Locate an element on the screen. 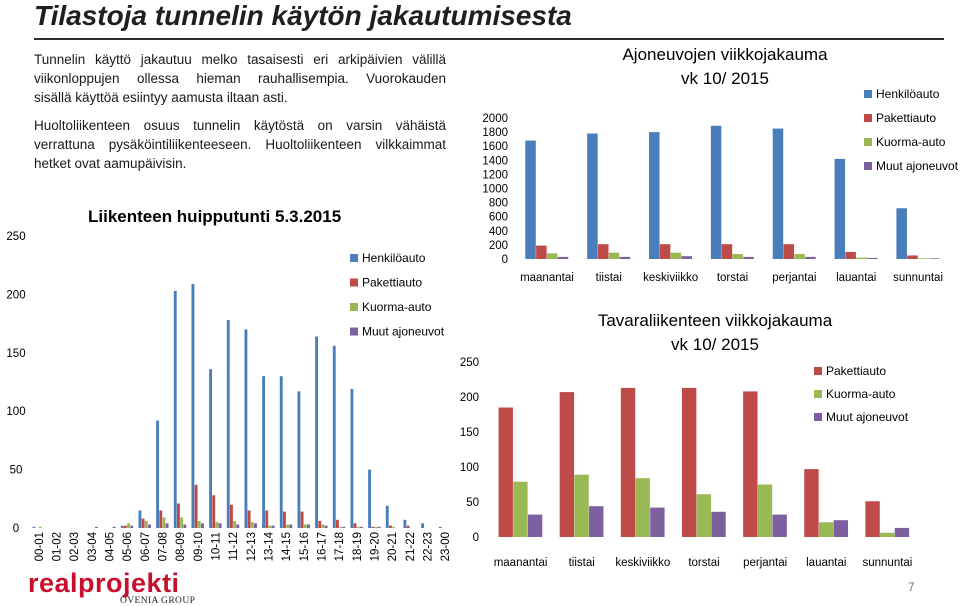  page-number: 7 is located at coordinates (911, 587).